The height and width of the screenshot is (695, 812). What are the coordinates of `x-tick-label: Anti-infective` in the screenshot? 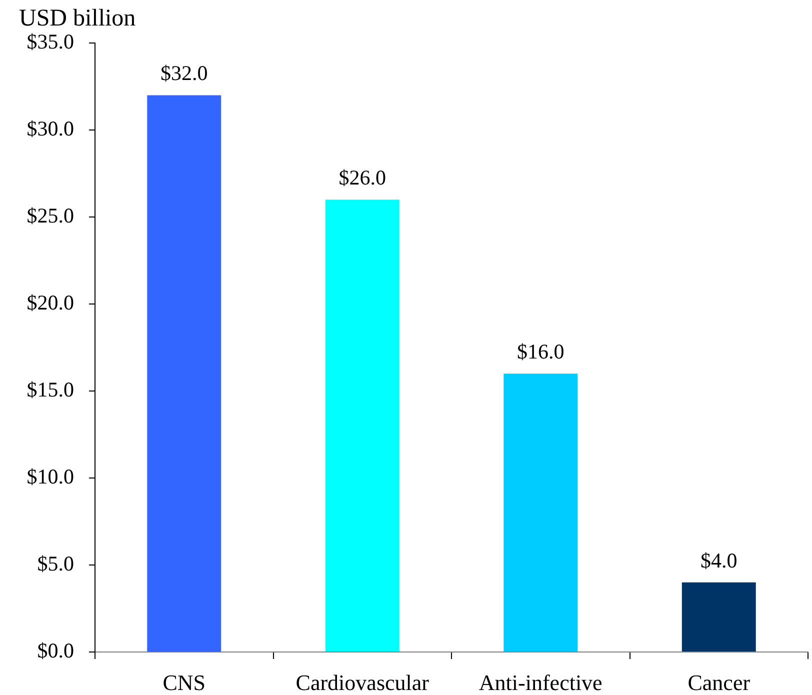 It's located at (540, 682).